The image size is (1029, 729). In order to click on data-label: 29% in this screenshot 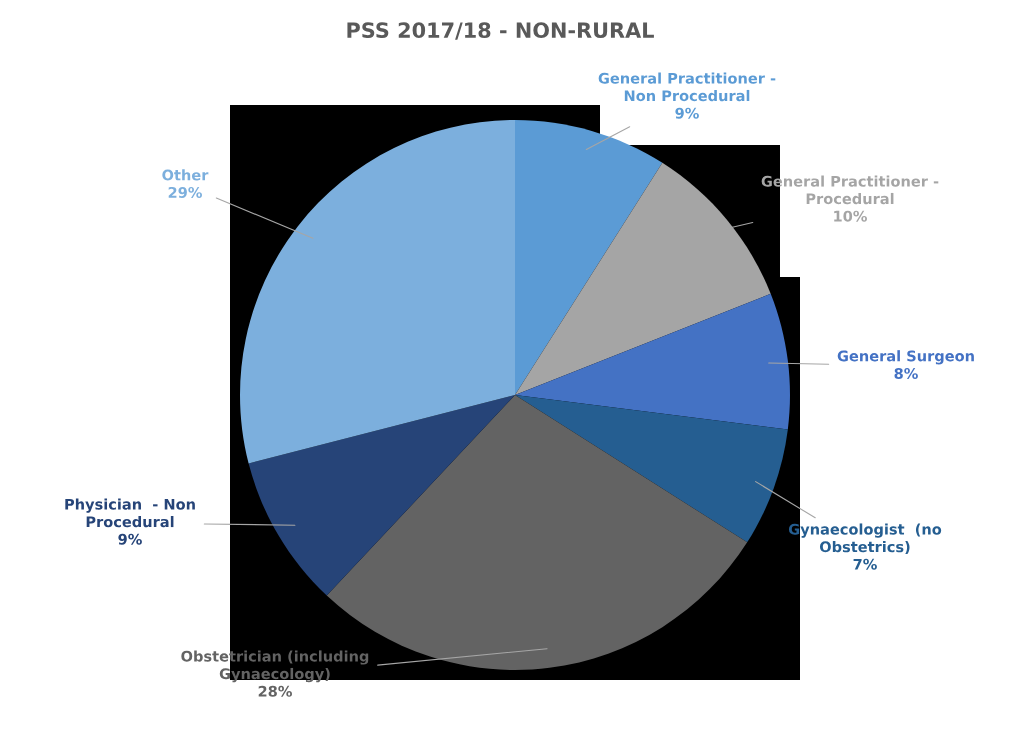, I will do `click(185, 192)`.